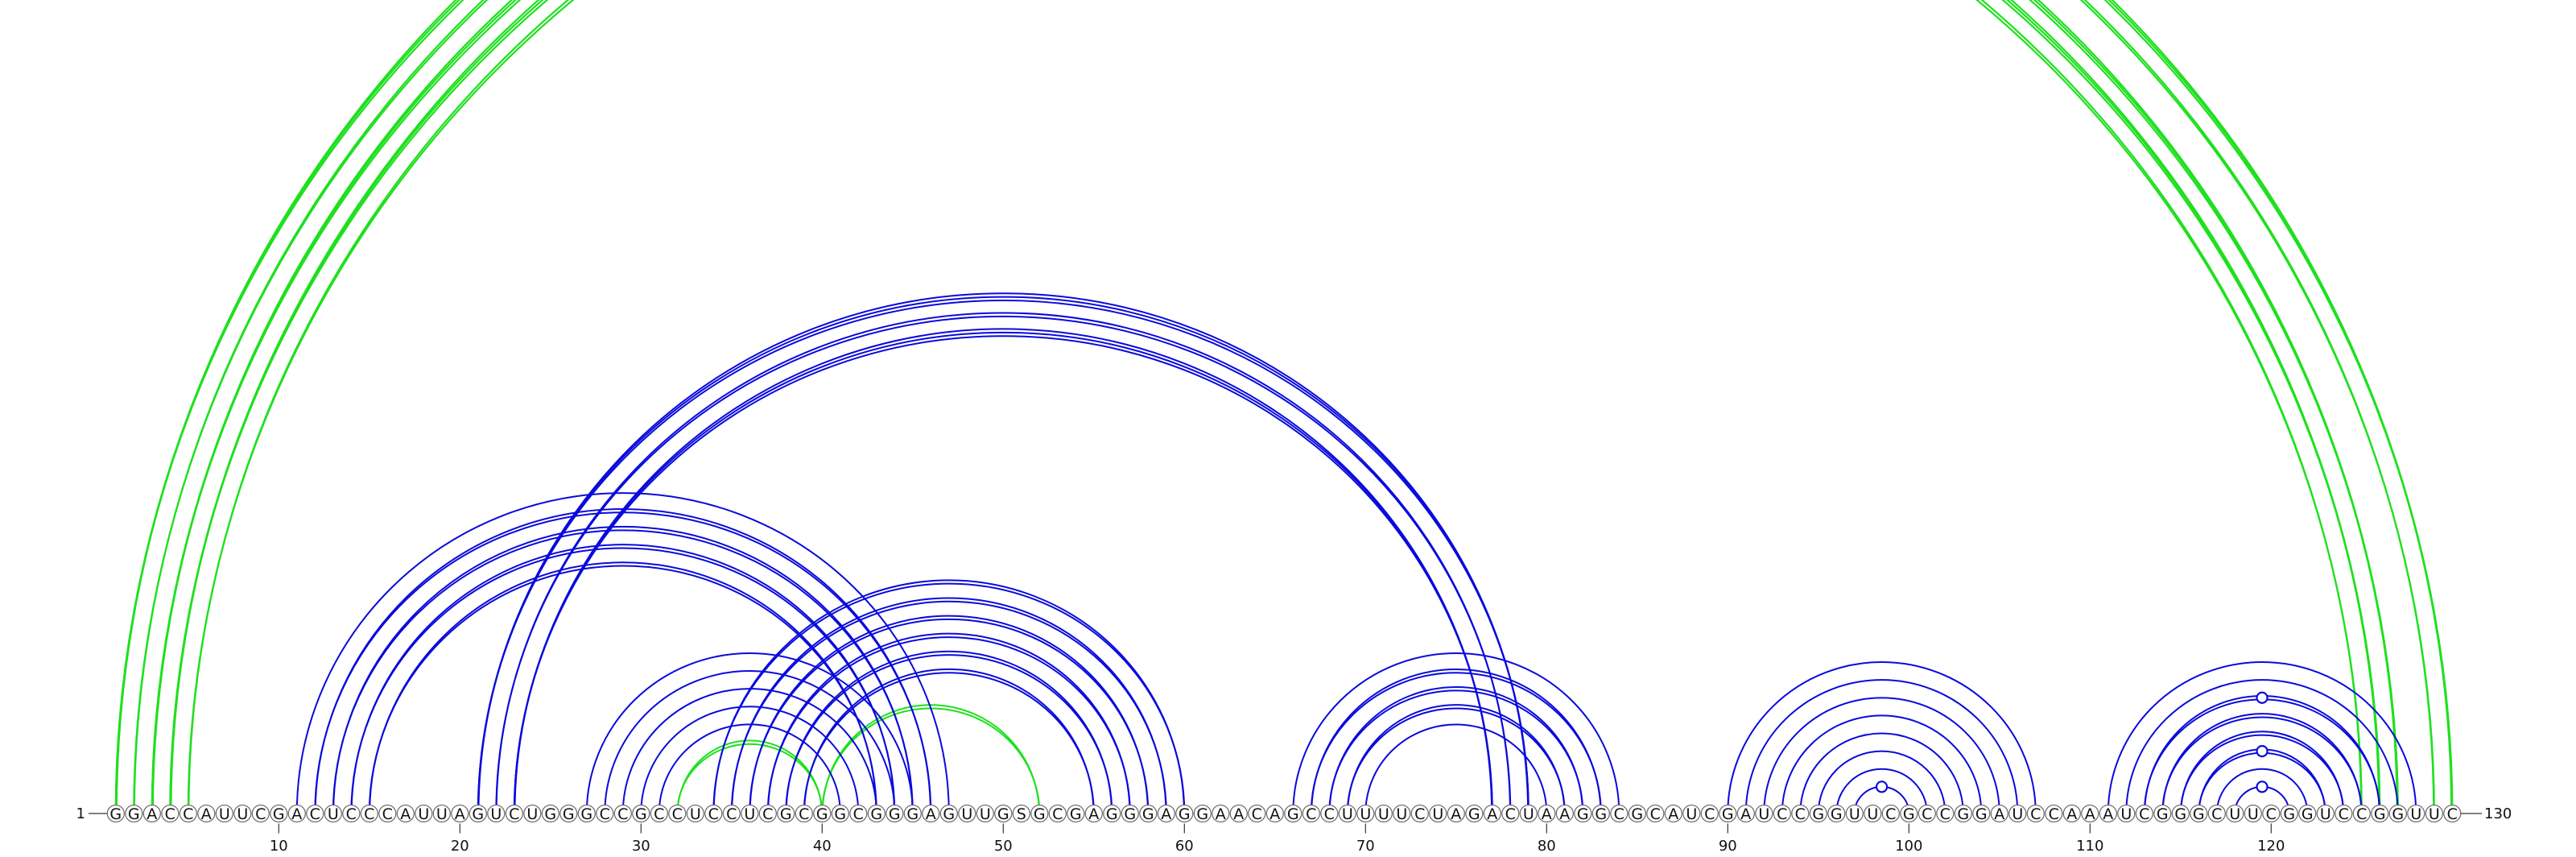 This screenshot has width=2576, height=857. Describe the element at coordinates (2162, 813) in the screenshot. I see `nucleotide-114: G` at that location.